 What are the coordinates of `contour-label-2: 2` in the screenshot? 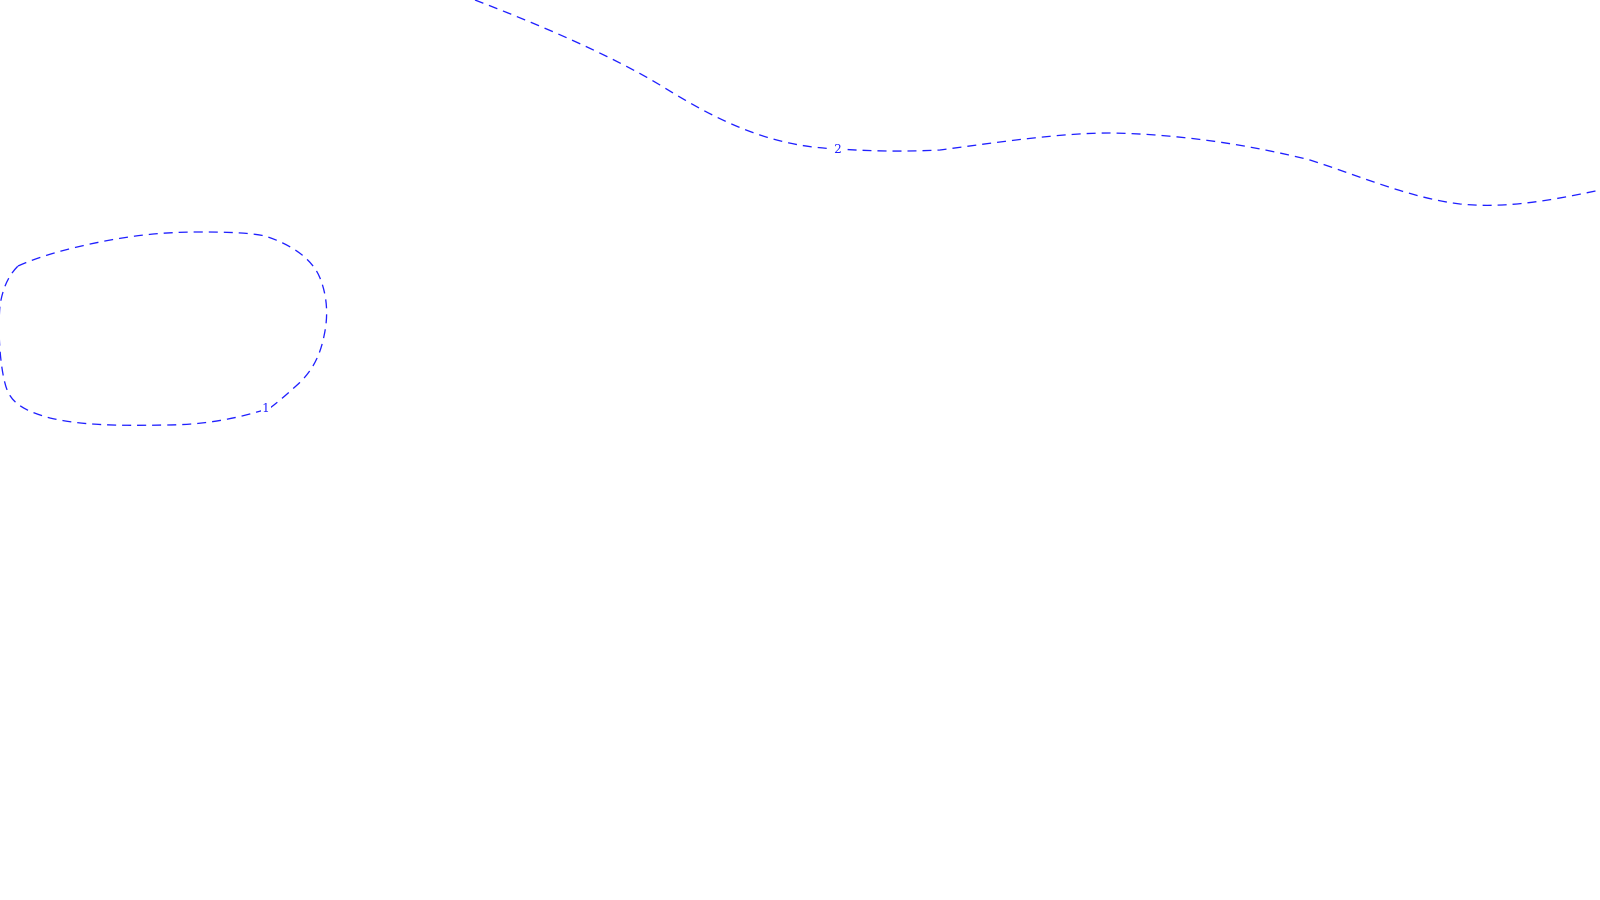 It's located at (838, 149).